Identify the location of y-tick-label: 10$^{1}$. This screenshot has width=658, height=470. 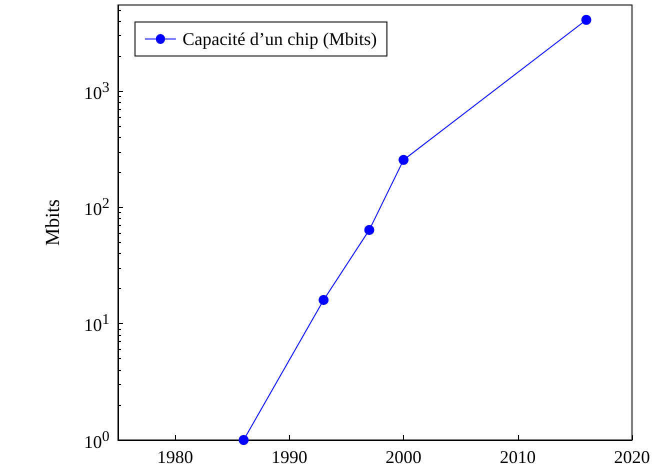
(97, 324).